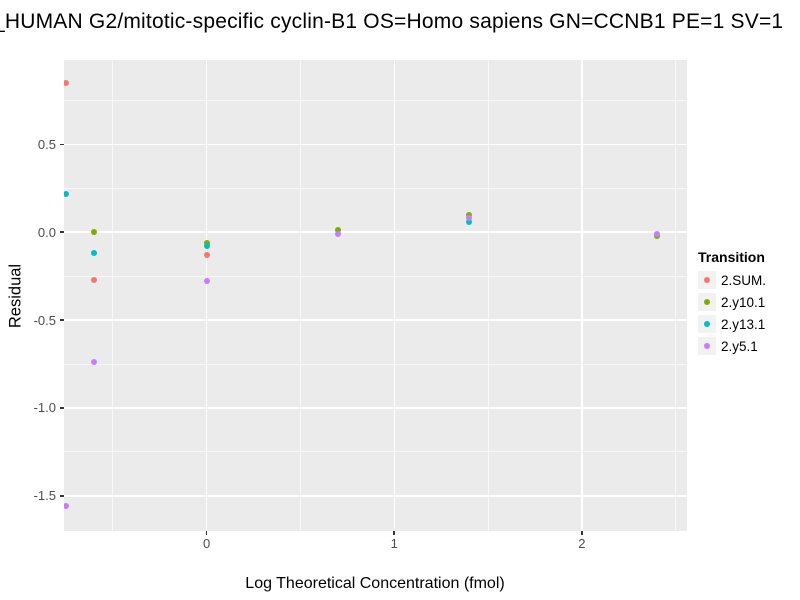 Image resolution: width=800 pixels, height=600 pixels. I want to click on x-tick-label: 1, so click(394, 543).